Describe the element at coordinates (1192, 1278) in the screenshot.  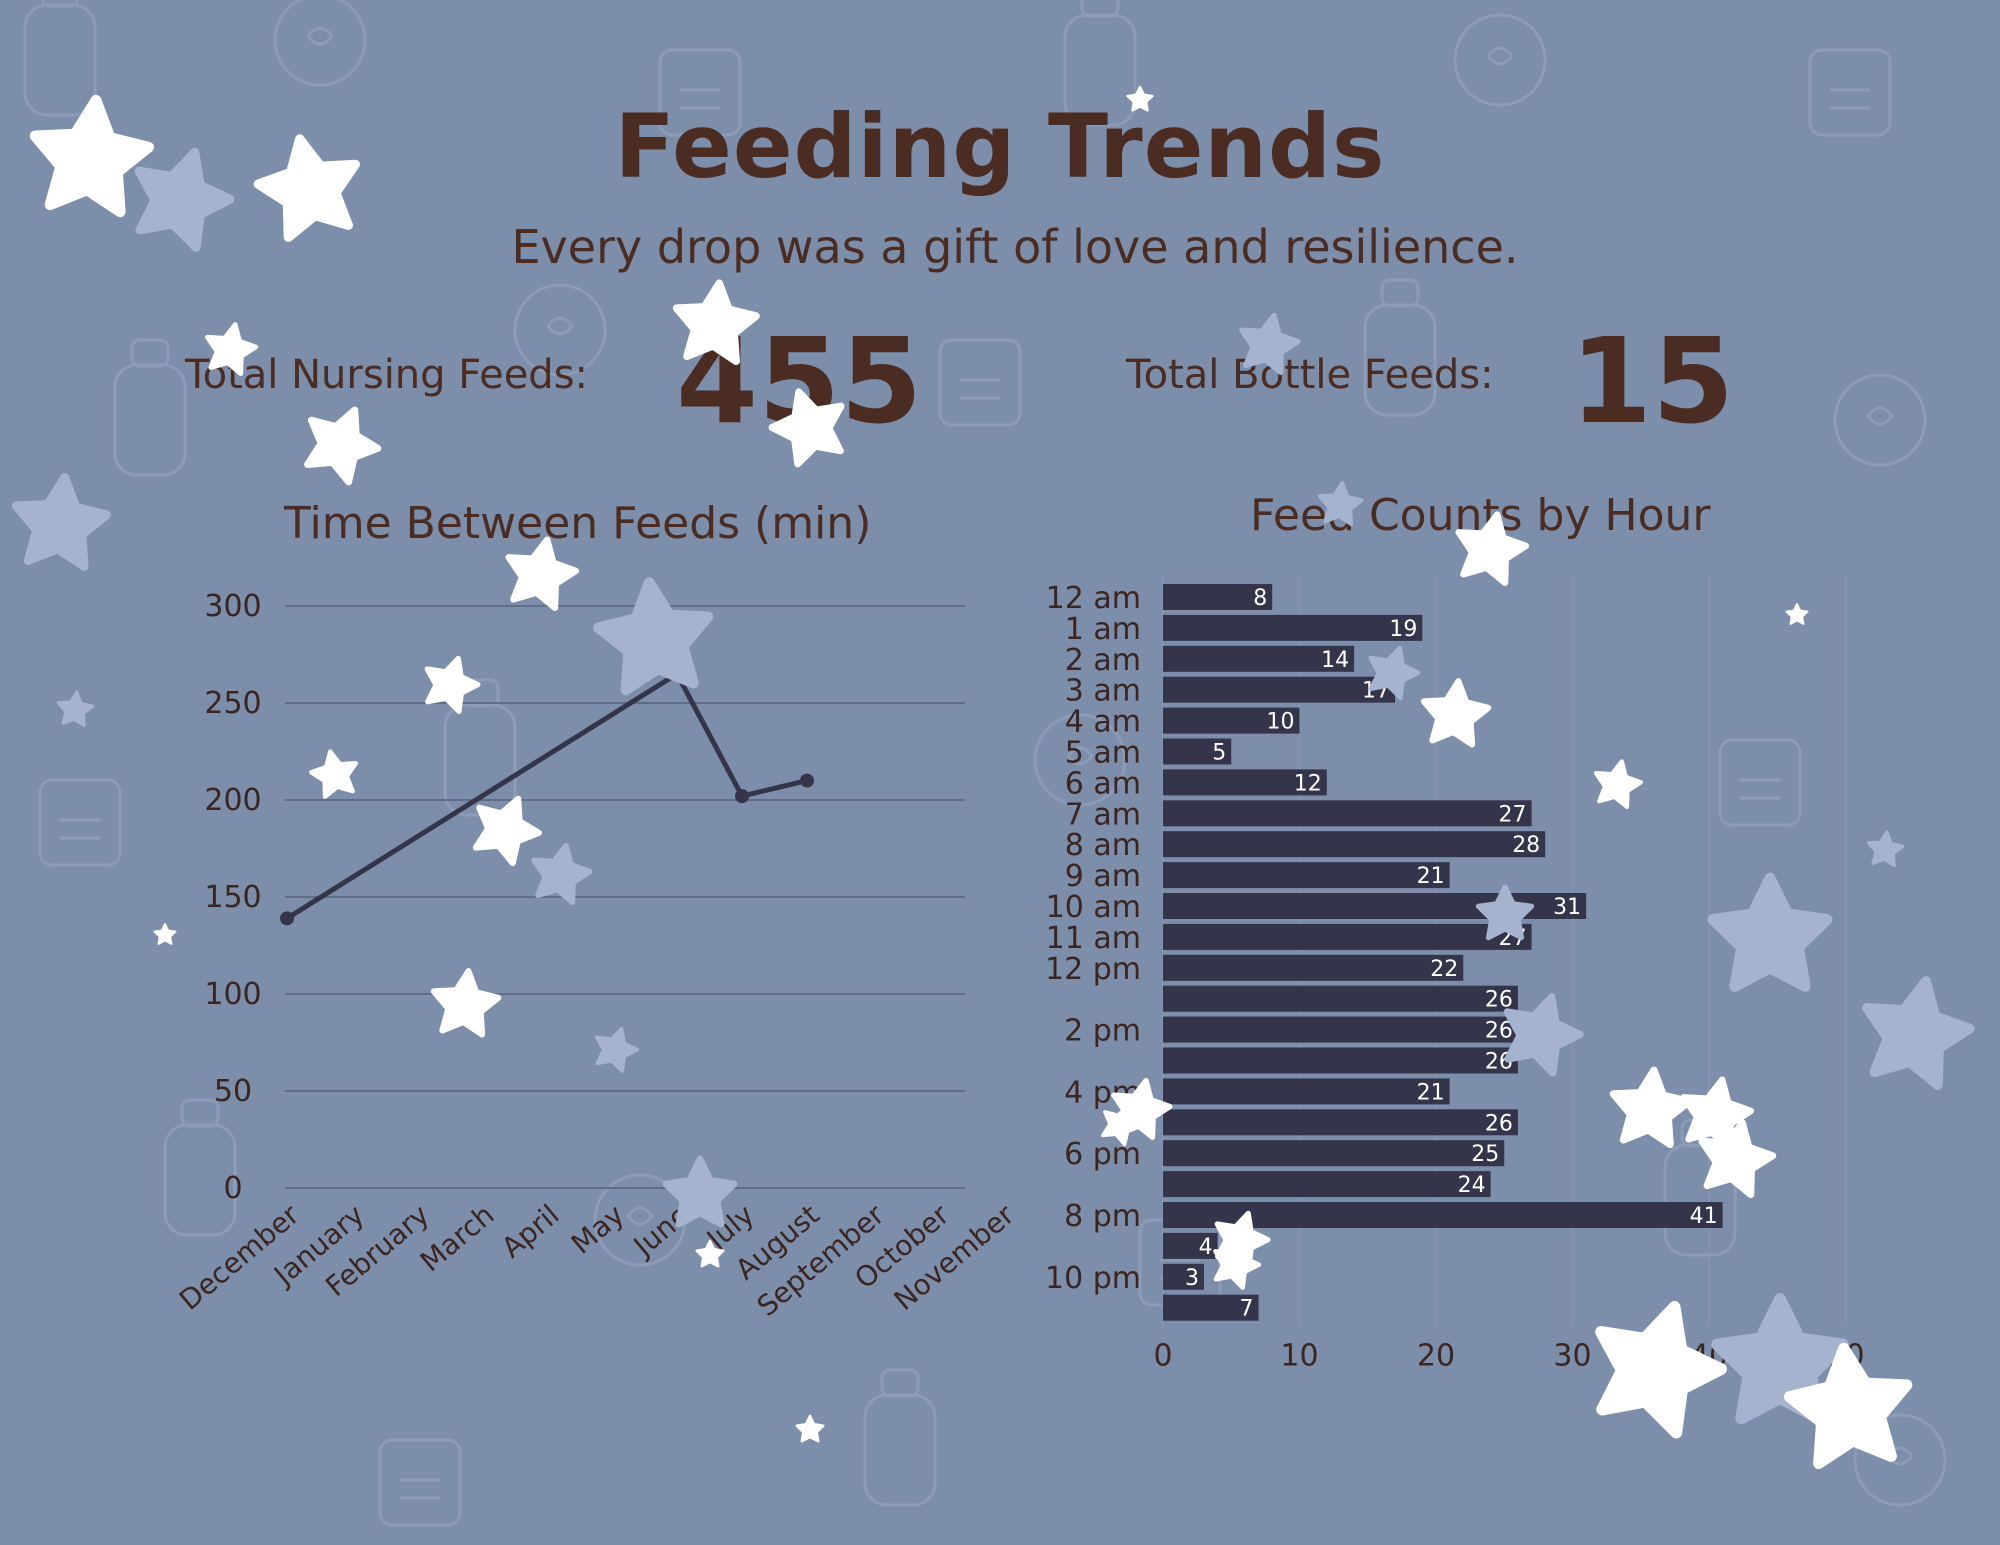
I see `bar-value-label: 3` at that location.